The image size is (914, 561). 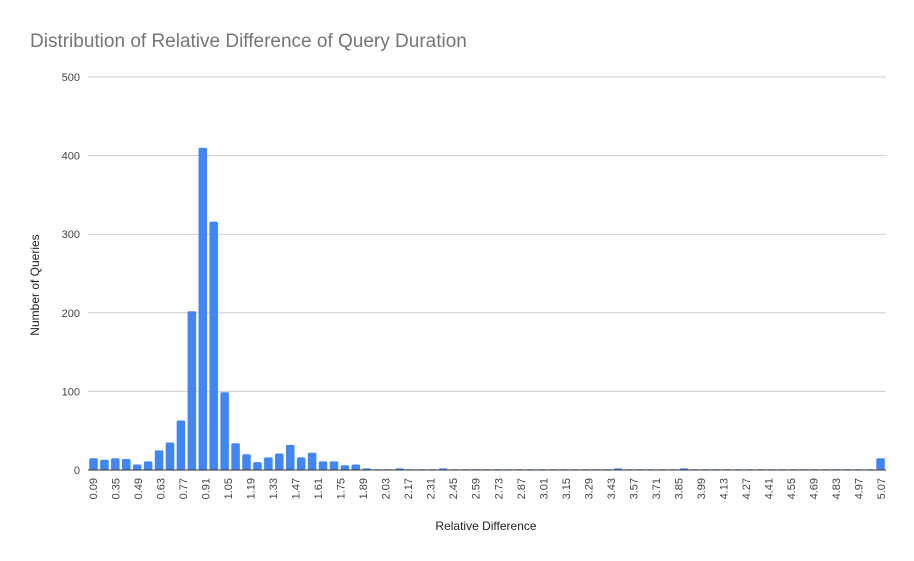 I want to click on x-tick-label: 2.73, so click(x=499, y=488).